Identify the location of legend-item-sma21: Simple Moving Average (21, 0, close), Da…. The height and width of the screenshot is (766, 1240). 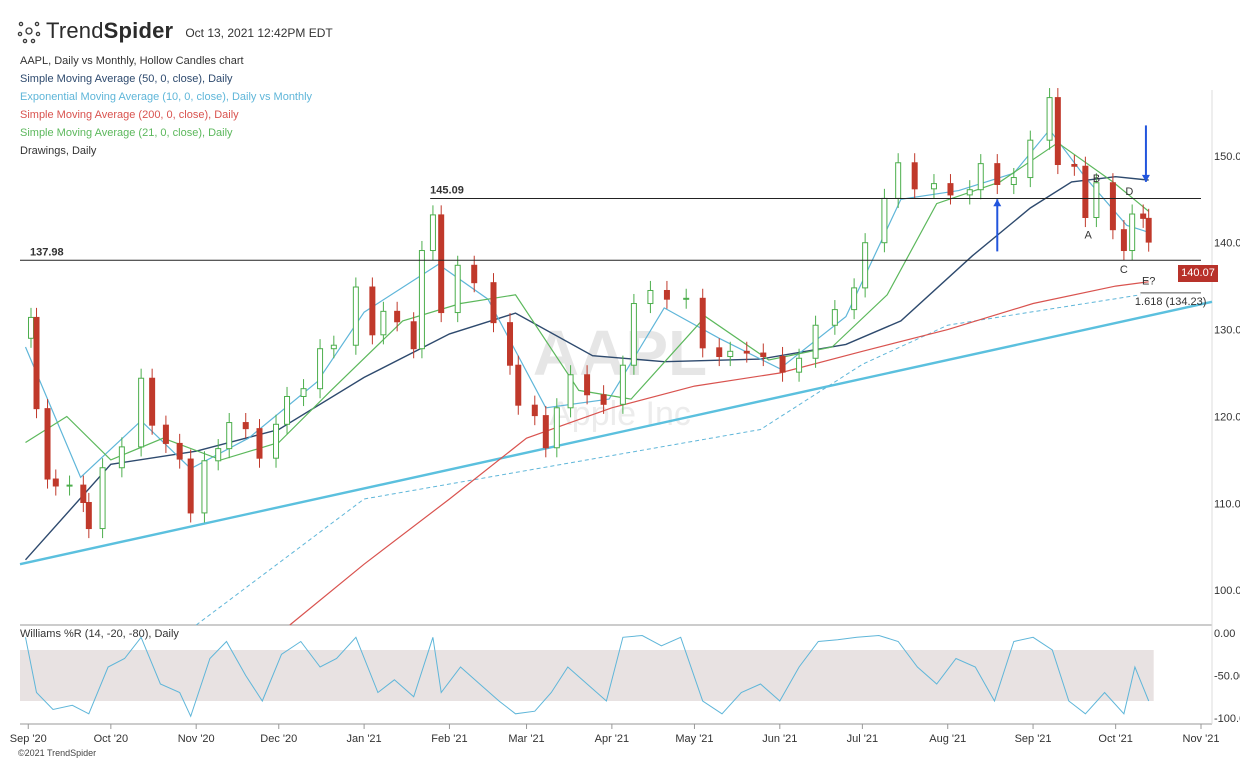
(126, 133).